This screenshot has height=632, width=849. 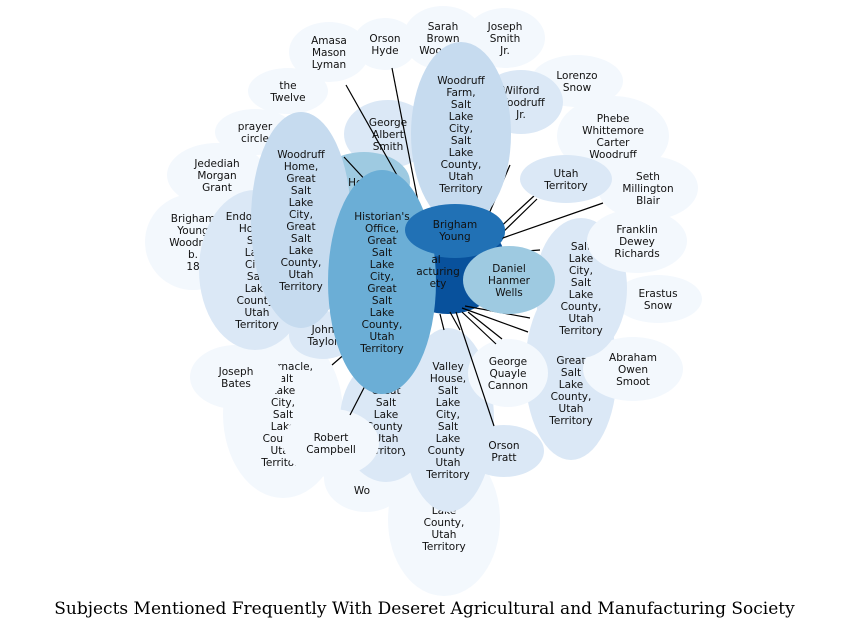 I want to click on node-daniel-hanmer-wells: Daniel Hanmer Wells, so click(x=509, y=280).